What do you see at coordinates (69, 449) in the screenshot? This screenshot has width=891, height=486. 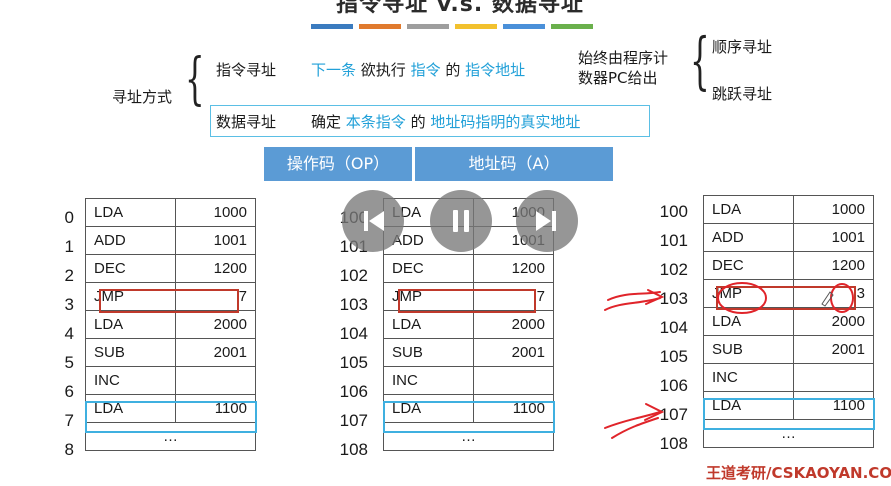 I see `address-label: 8` at bounding box center [69, 449].